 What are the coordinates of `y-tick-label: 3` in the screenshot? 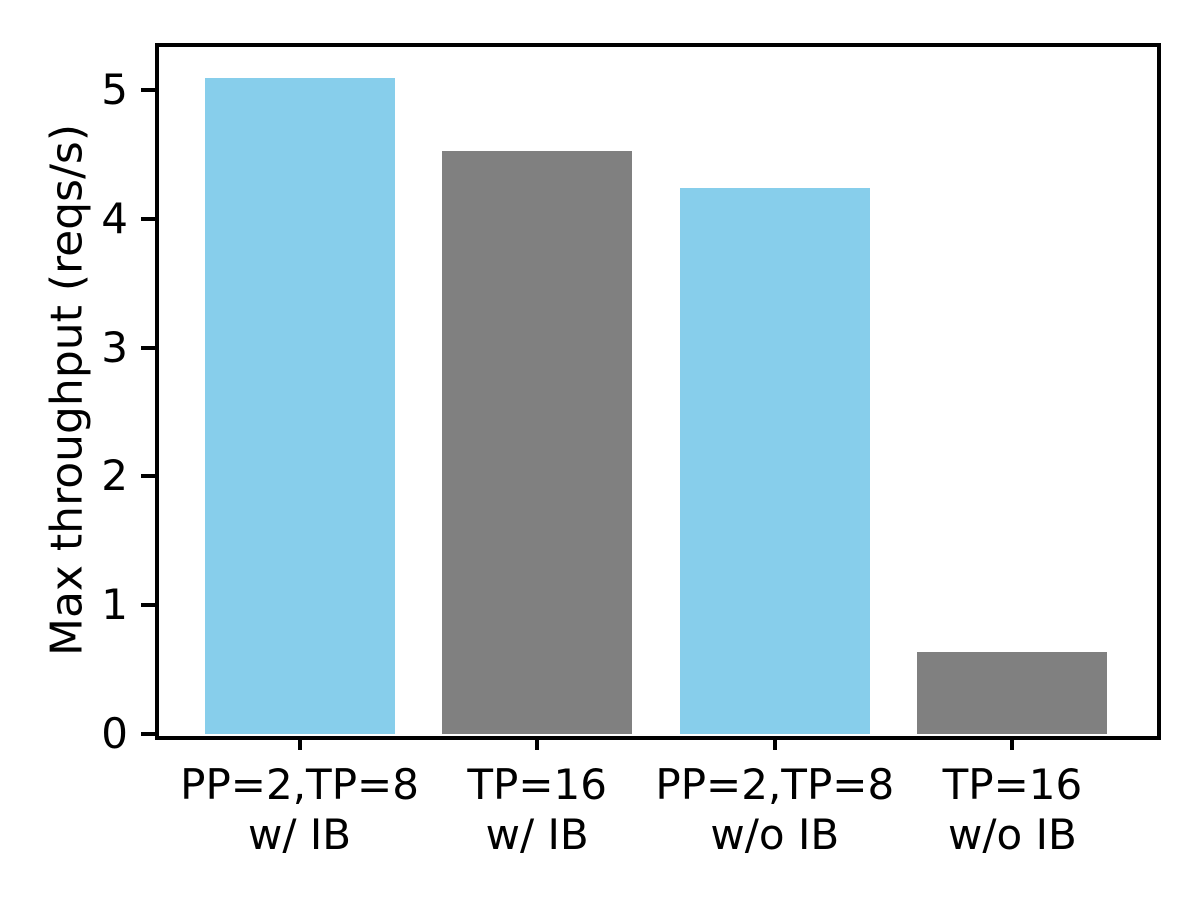 It's located at (114, 347).